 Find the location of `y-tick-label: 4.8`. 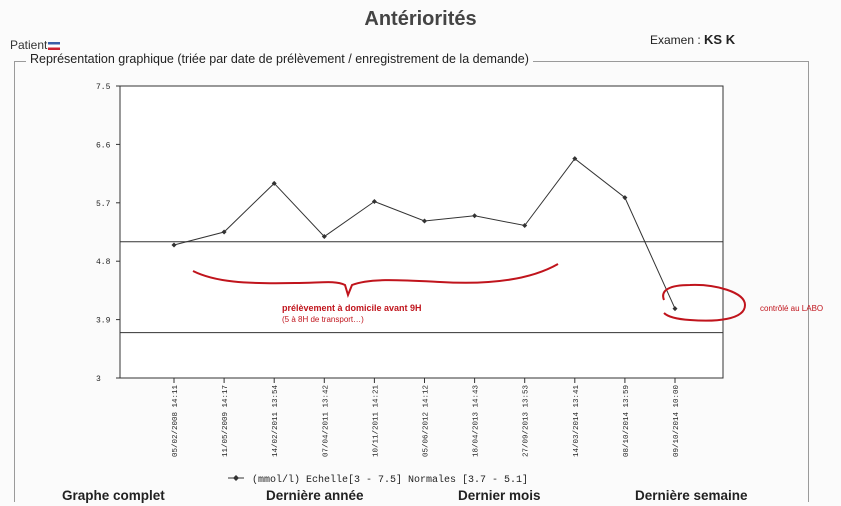

y-tick-label: 4.8 is located at coordinates (103, 262).